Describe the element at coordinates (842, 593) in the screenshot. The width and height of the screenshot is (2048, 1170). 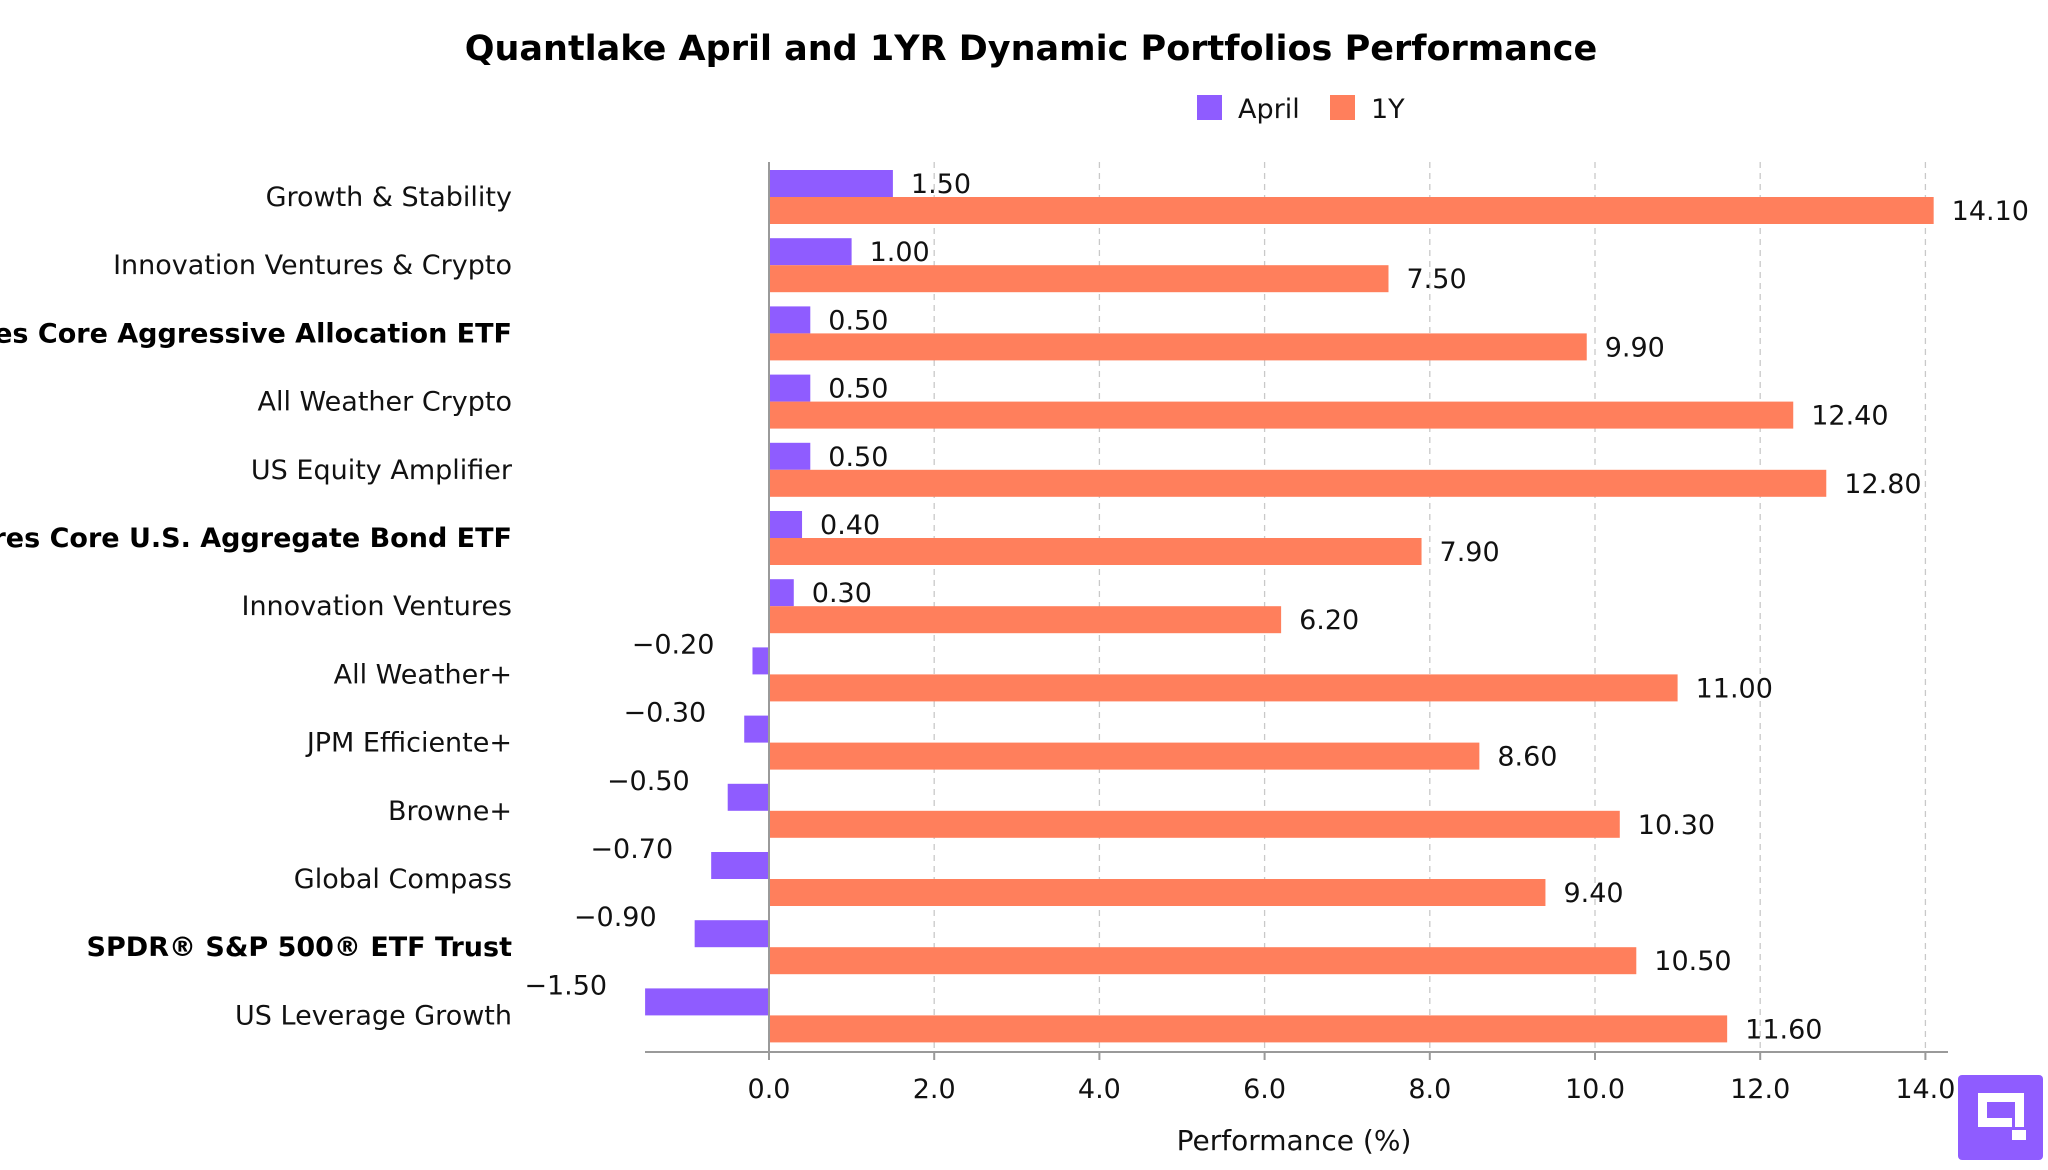
I see `value-label-april: 0.30` at that location.